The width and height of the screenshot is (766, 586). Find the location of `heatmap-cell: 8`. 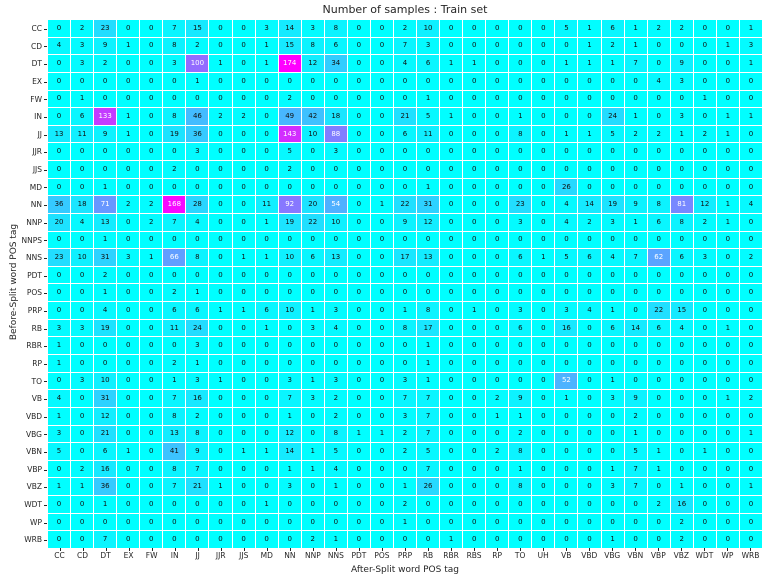

heatmap-cell: 8 is located at coordinates (658, 204).